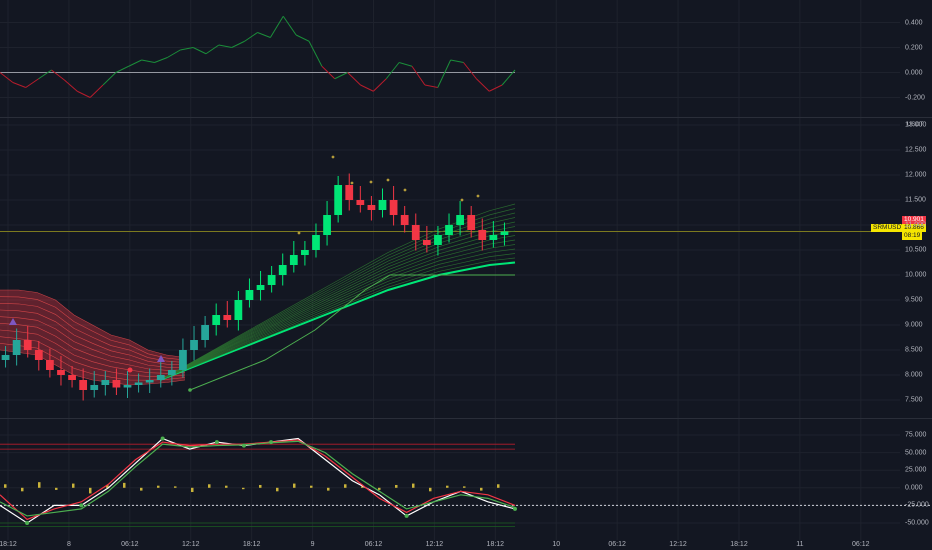 Image resolution: width=932 pixels, height=550 pixels. Describe the element at coordinates (917, 523) in the screenshot. I see `y-tick-label: -50.000` at that location.